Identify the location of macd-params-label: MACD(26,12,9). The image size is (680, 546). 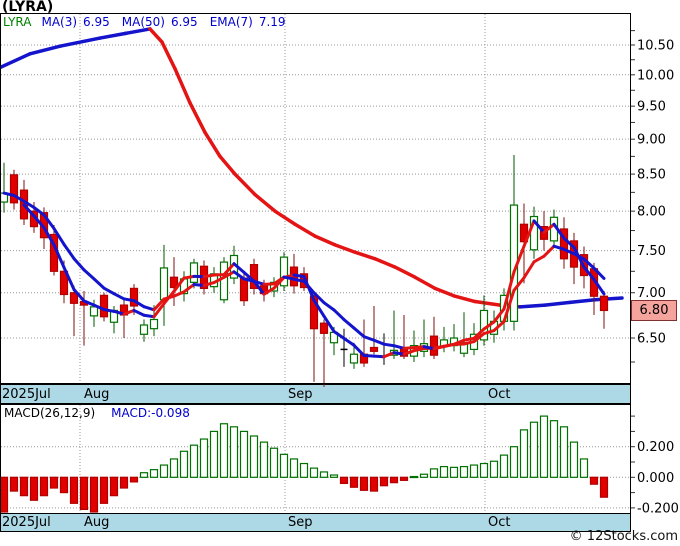
(50, 413).